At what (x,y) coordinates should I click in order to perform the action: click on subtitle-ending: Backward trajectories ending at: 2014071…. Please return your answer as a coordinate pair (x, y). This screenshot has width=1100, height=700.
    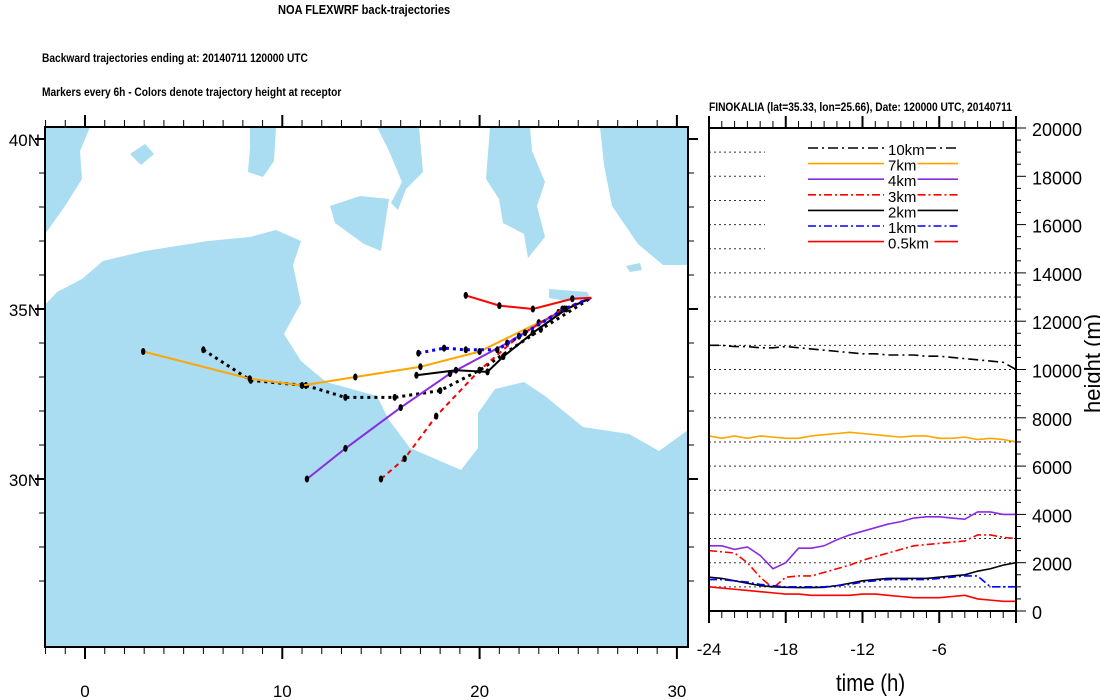
    Looking at the image, I should click on (175, 58).